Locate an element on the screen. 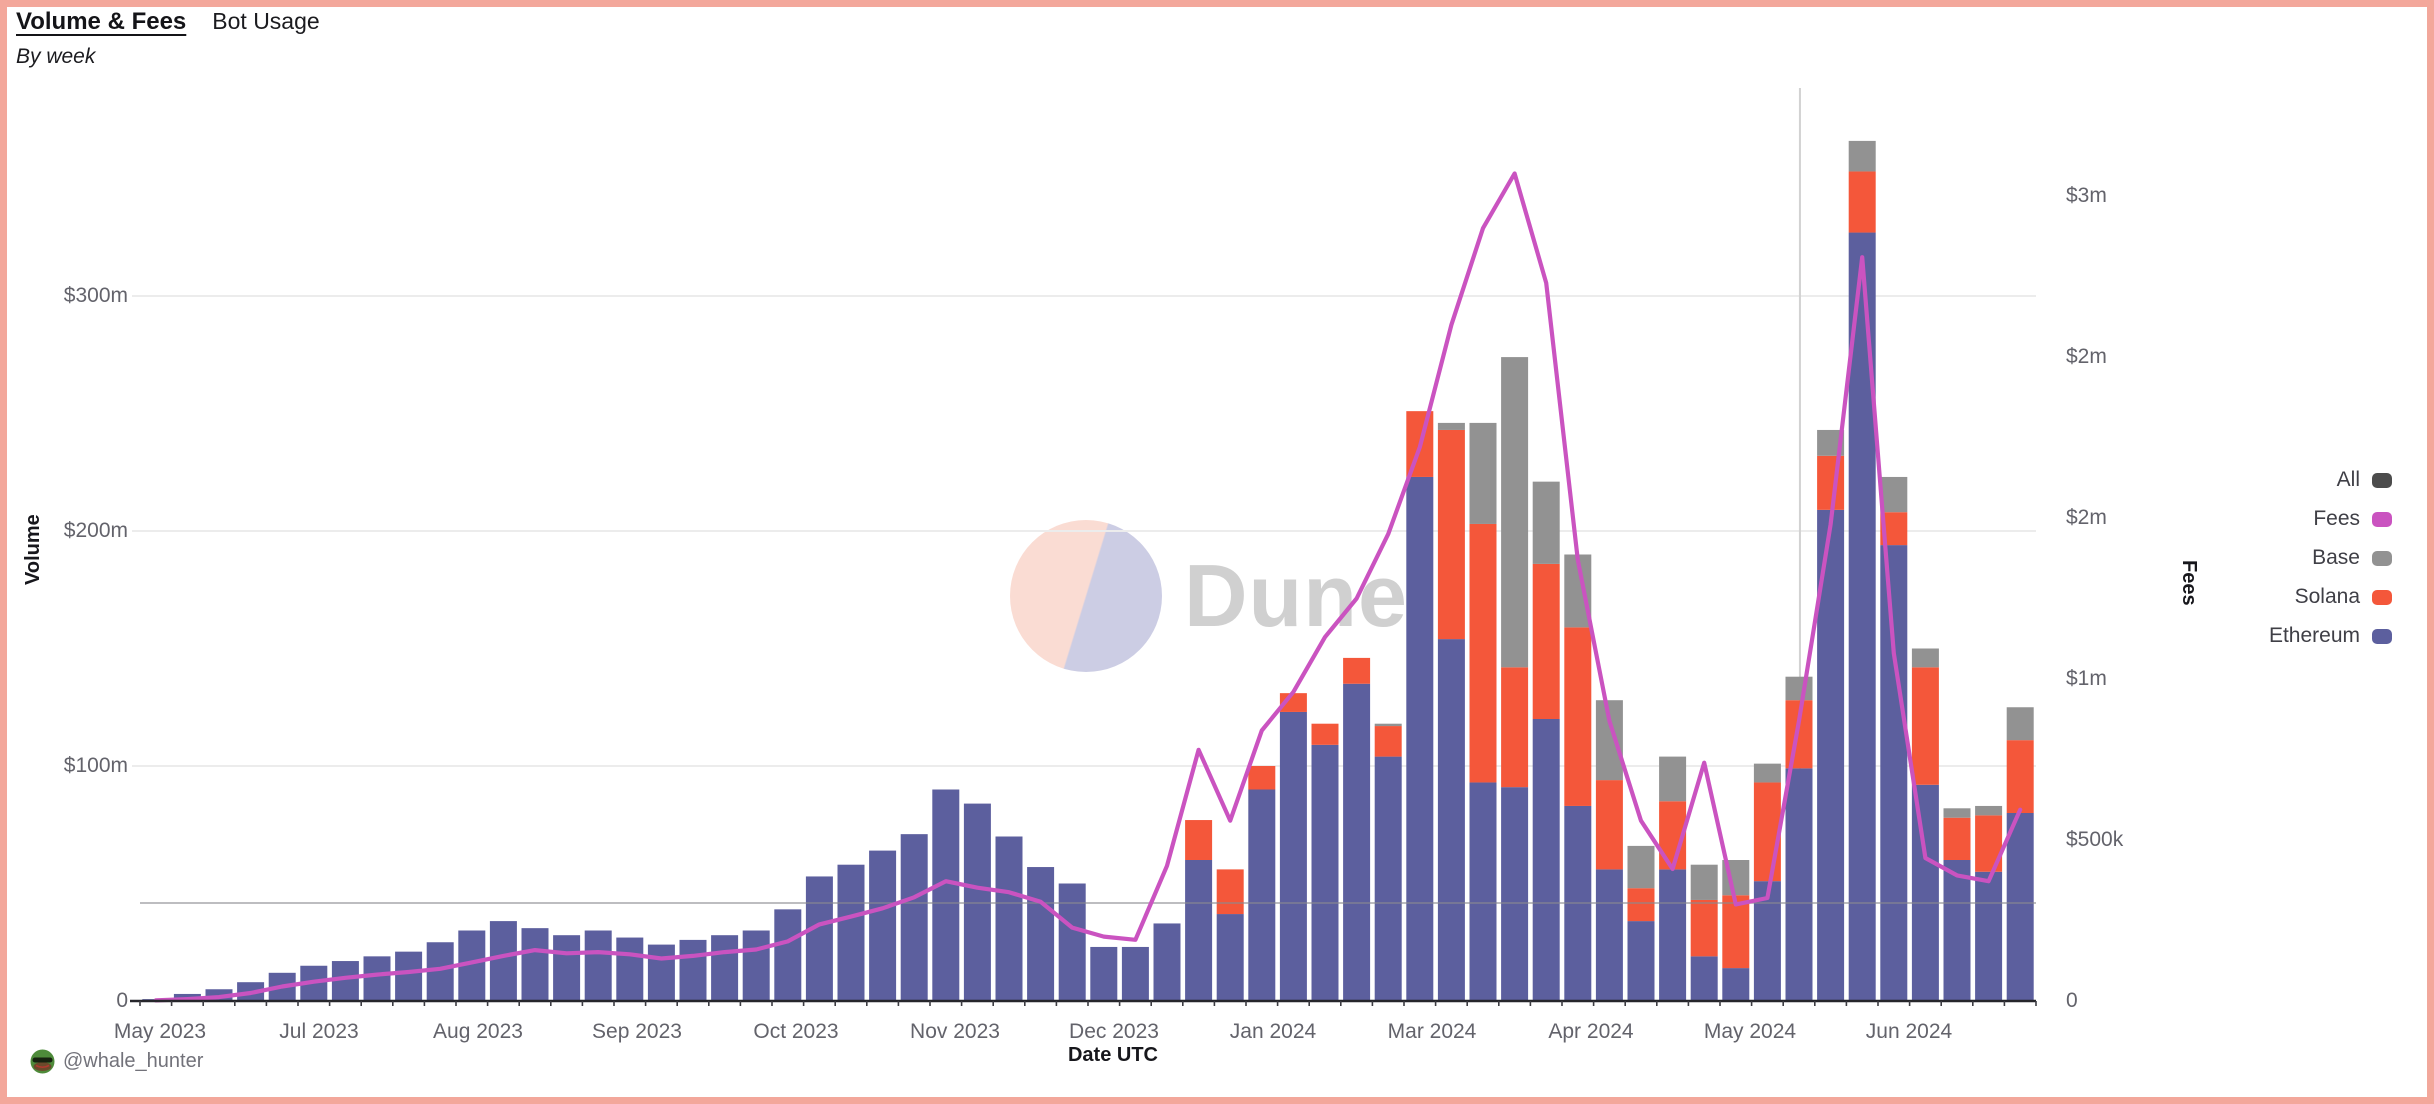 Image resolution: width=2434 pixels, height=1104 pixels. left-axis-tick-label: 0 is located at coordinates (122, 1000).